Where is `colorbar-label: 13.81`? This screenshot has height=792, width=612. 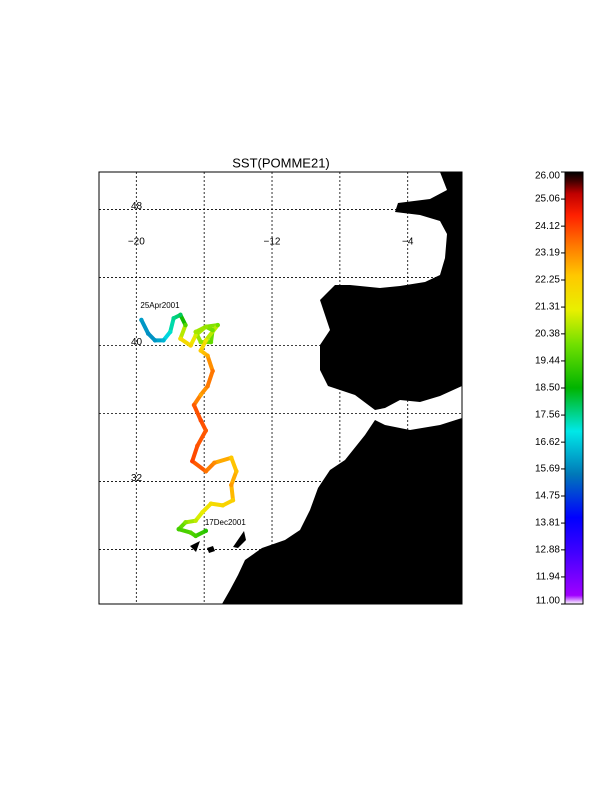 colorbar-label: 13.81 is located at coordinates (547, 523).